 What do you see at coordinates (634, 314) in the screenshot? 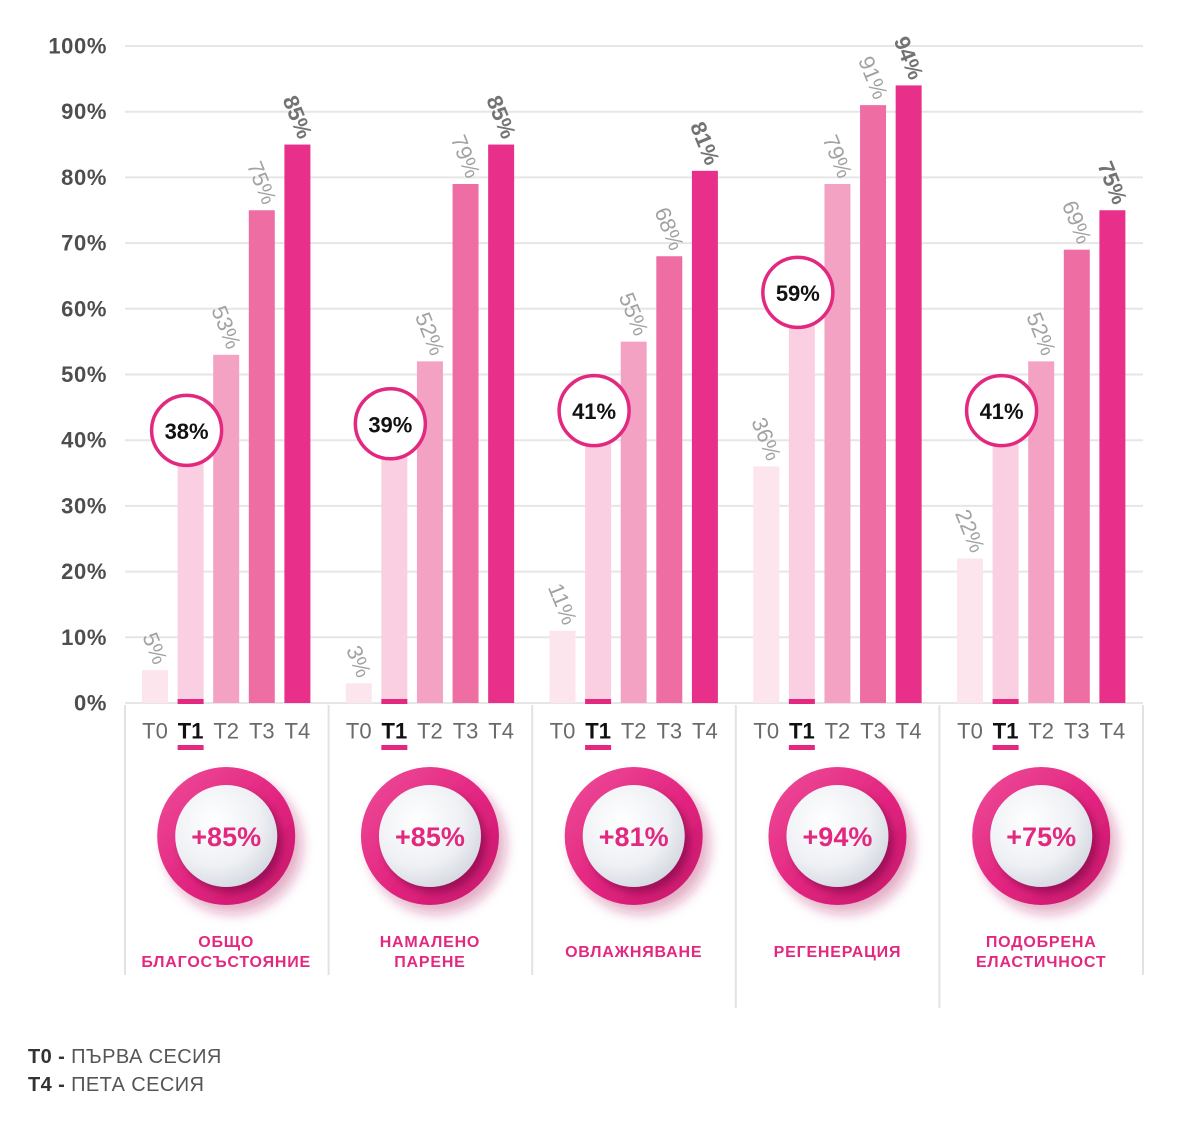
I see `value-label: 55%` at bounding box center [634, 314].